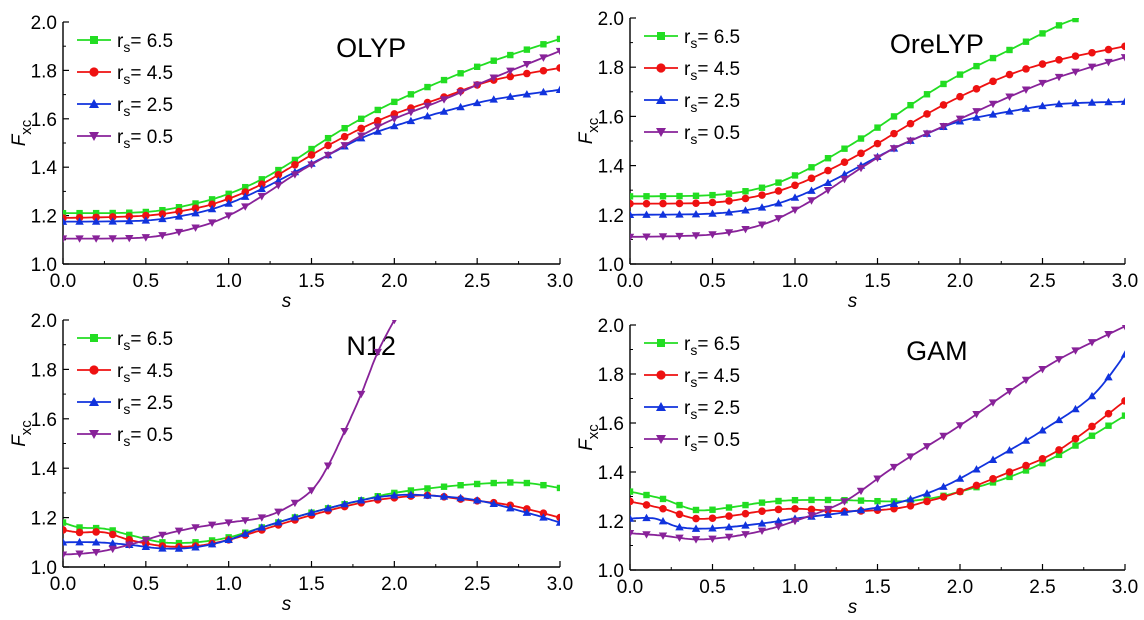 The width and height of the screenshot is (1144, 620). Describe the element at coordinates (311, 139) in the screenshot. I see `plot-area` at that location.